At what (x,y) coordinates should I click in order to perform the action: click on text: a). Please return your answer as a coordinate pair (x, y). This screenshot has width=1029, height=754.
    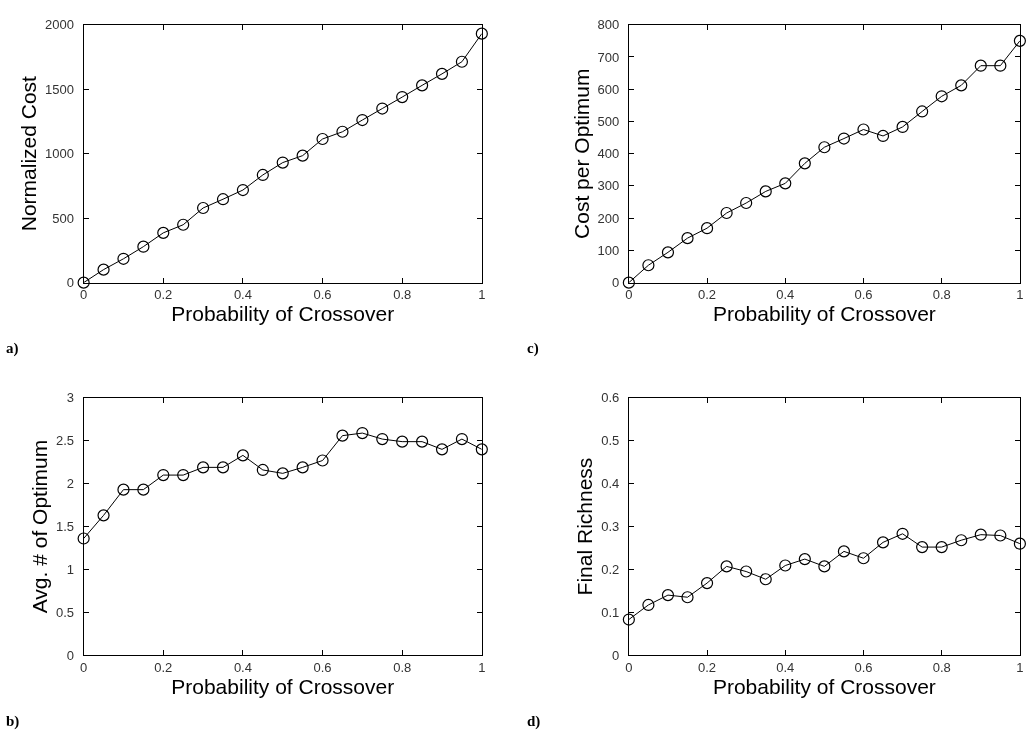
    Looking at the image, I should click on (12, 348).